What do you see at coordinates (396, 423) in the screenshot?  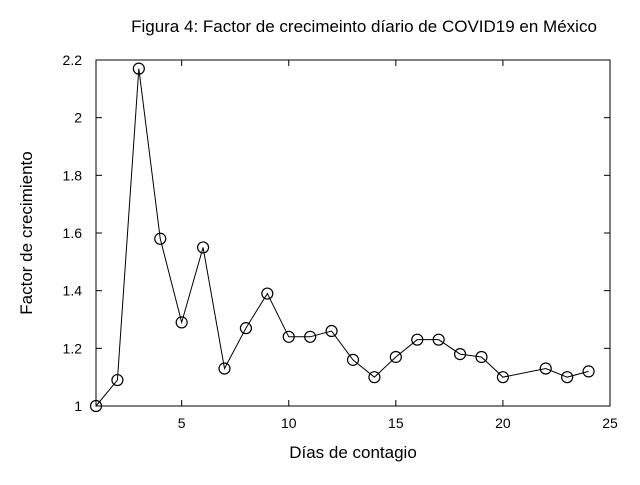 I see `x-tick-label: 15` at bounding box center [396, 423].